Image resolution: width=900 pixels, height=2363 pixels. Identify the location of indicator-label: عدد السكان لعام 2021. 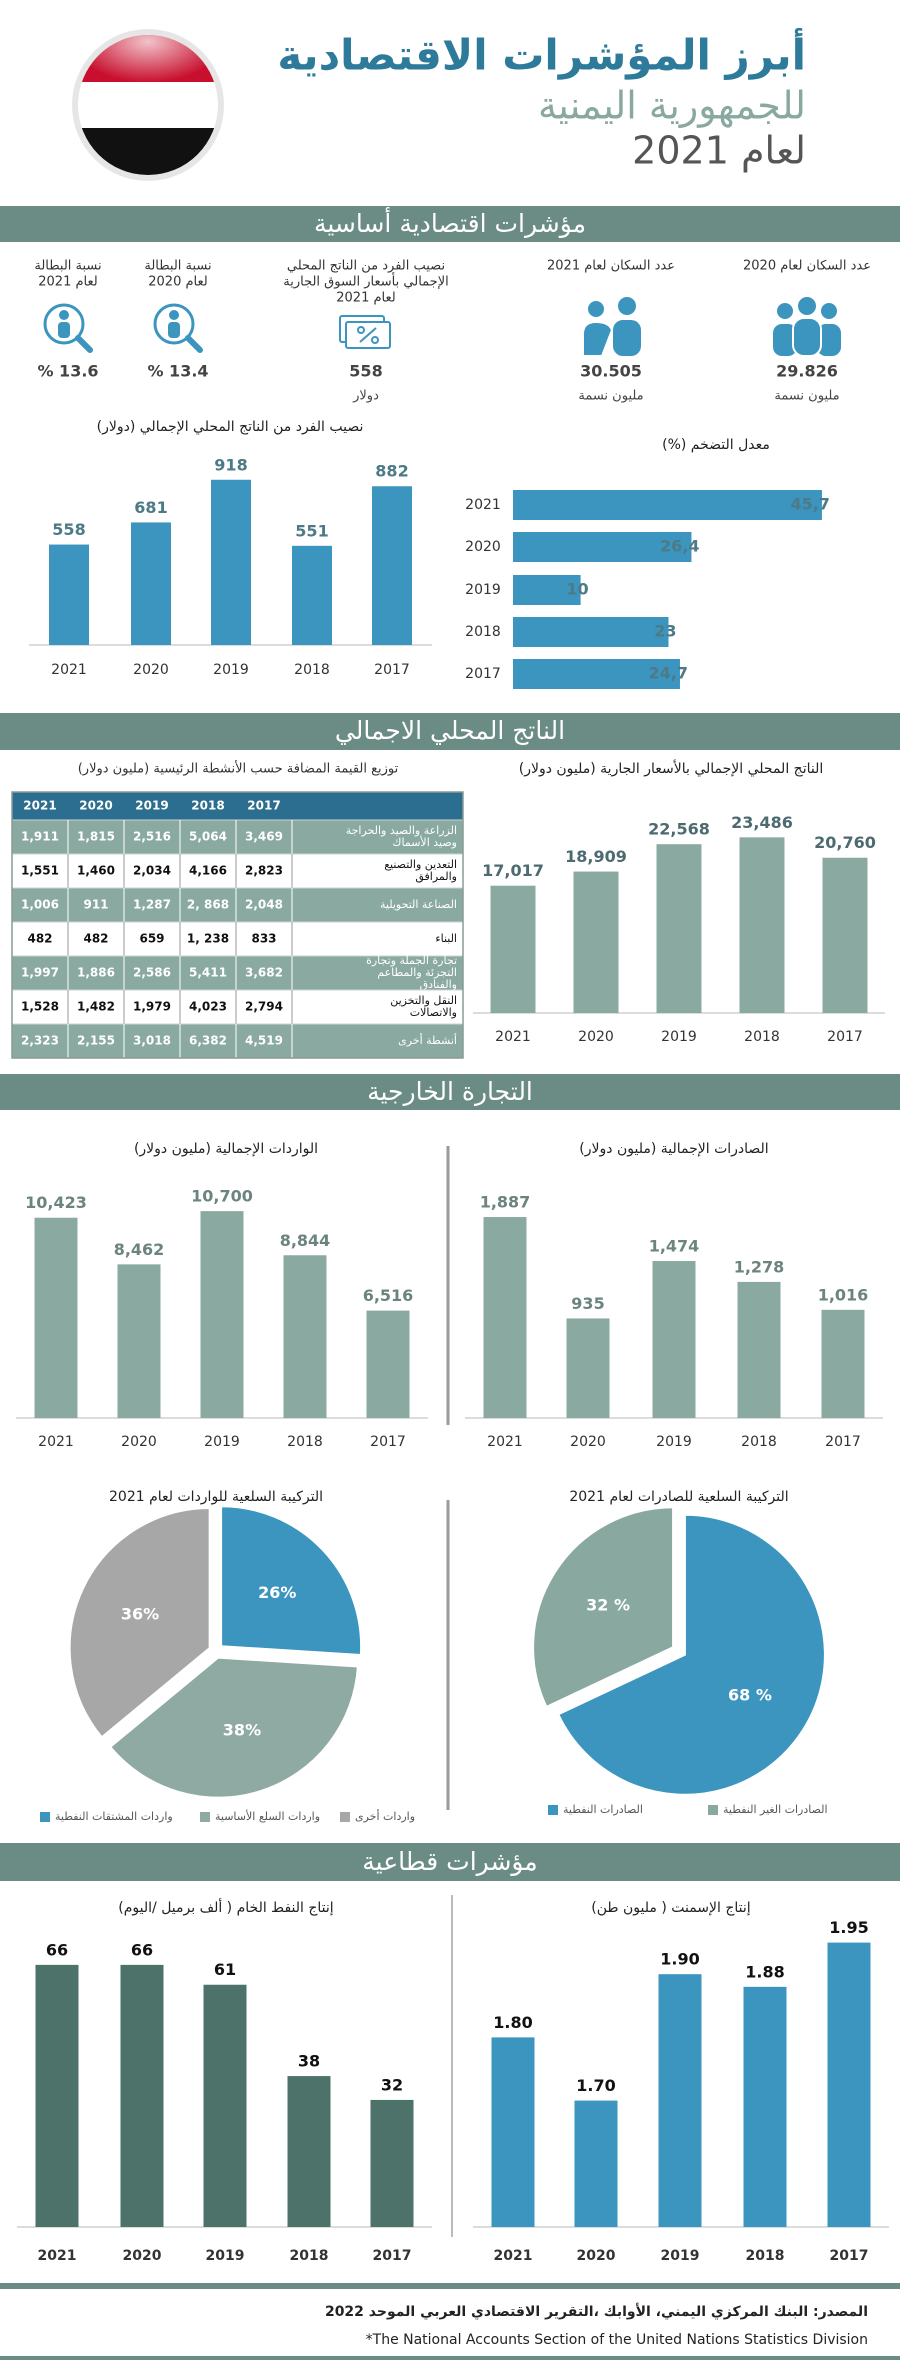
(611, 266).